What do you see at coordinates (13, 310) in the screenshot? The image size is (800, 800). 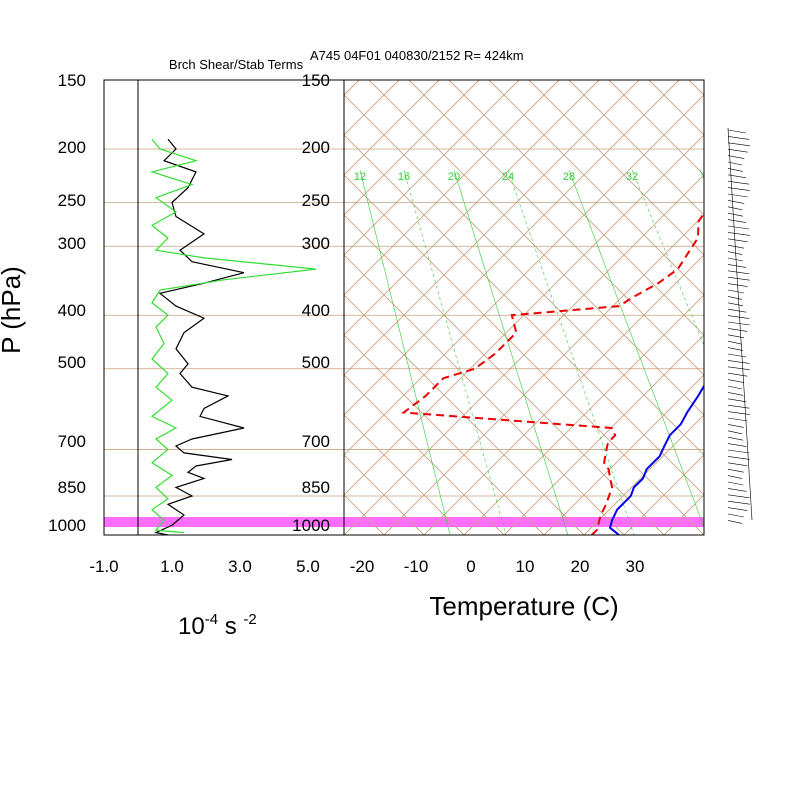 I see `y-axis-label: P (hPa)` at bounding box center [13, 310].